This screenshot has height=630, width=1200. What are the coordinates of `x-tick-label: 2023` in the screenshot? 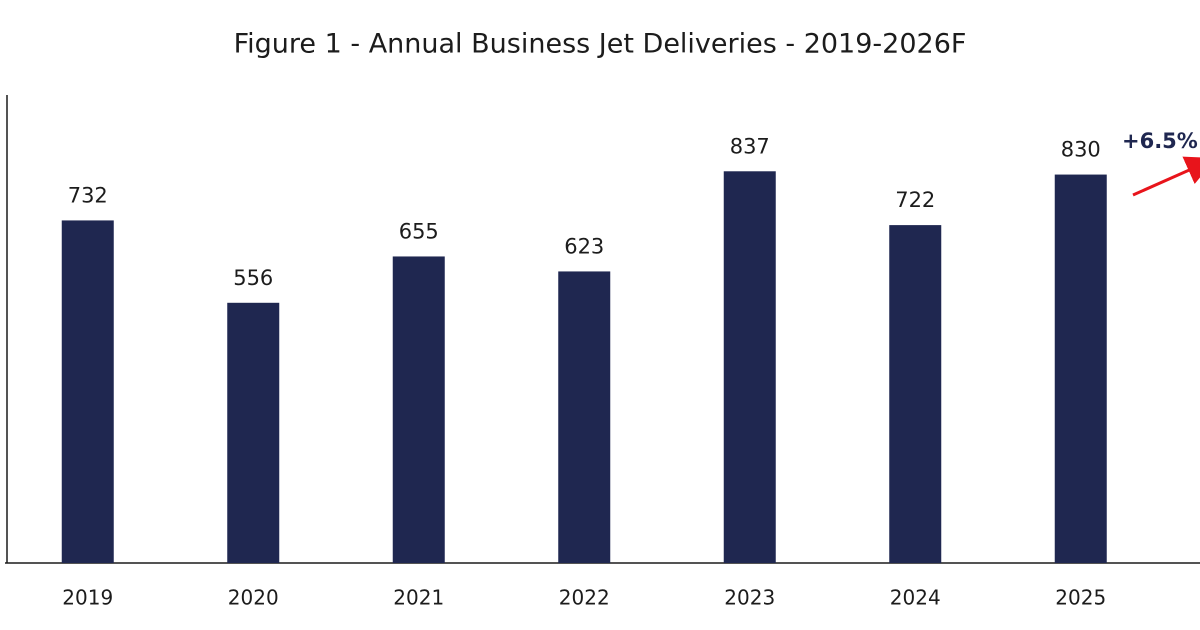 It's located at (749, 598).